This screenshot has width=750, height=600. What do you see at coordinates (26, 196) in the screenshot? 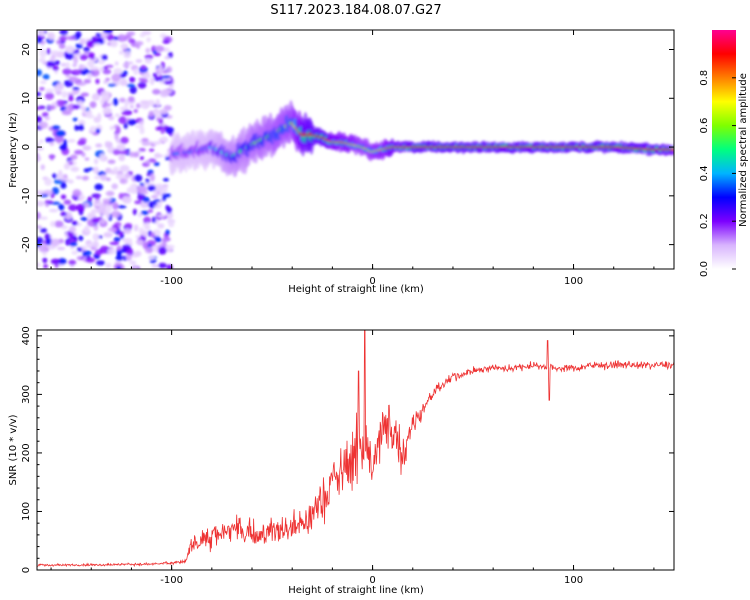
I see `spectrogram-ytick-label: -10` at bounding box center [26, 196].